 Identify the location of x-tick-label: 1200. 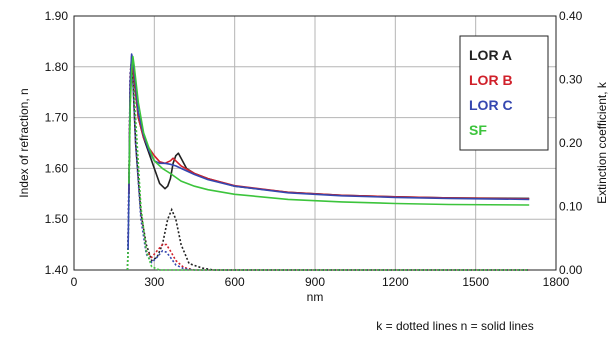
(395, 282).